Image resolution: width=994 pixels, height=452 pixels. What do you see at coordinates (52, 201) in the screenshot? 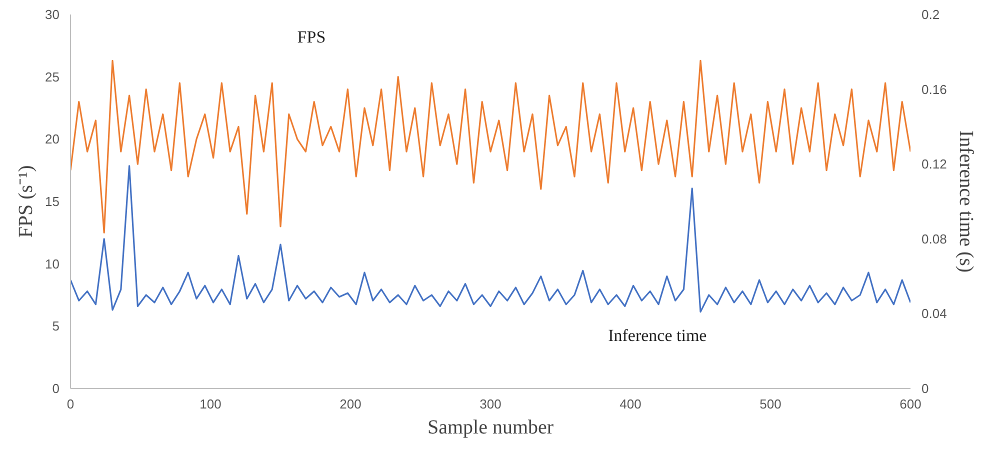
I see `y-tick-label: 15` at bounding box center [52, 201].